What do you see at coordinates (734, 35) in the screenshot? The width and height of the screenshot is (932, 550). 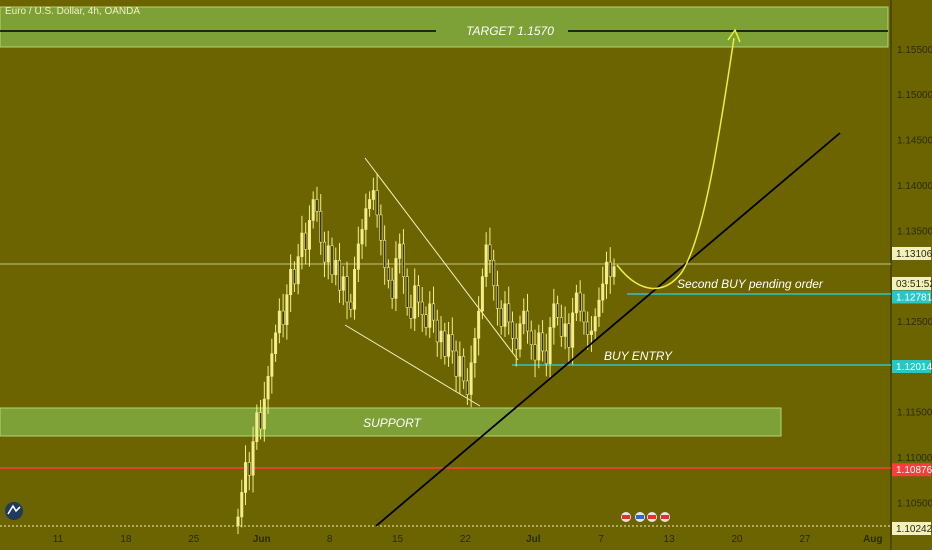 I see `projection-arrowhead-icon` at bounding box center [734, 35].